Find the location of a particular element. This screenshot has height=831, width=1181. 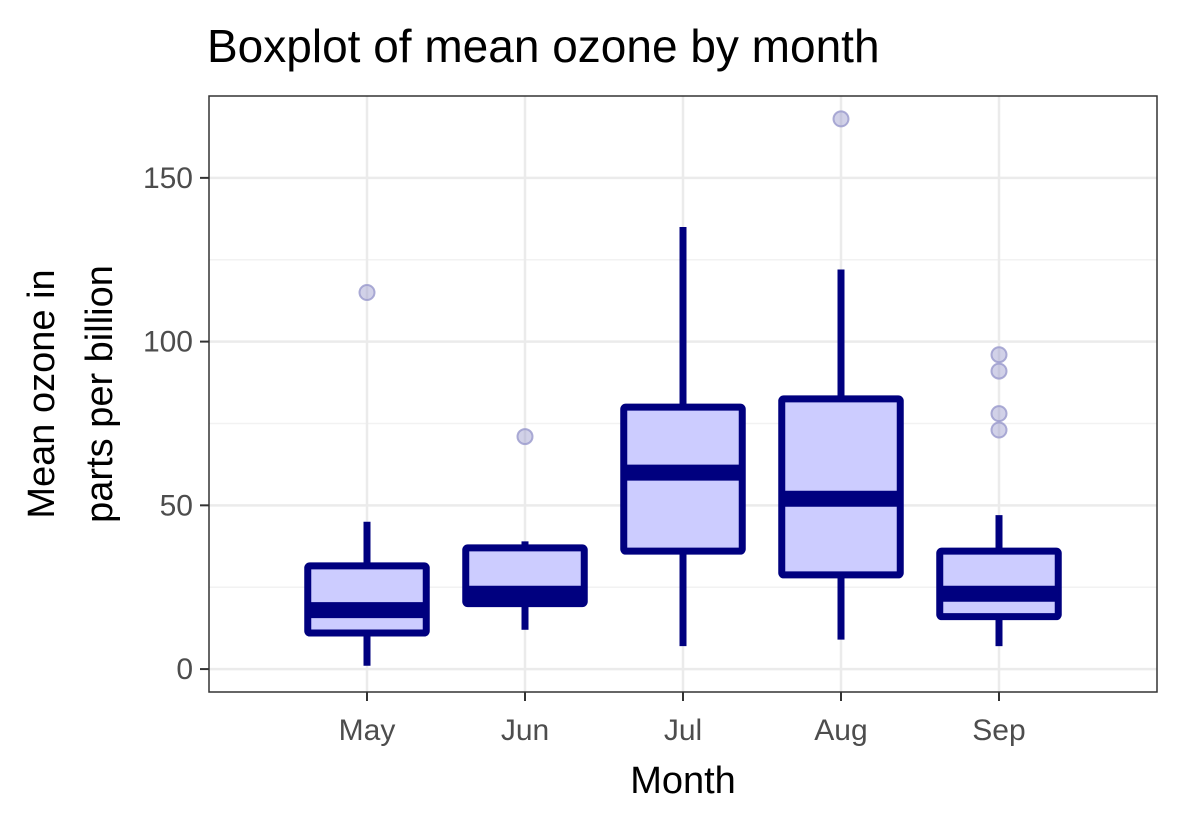

box-jun is located at coordinates (525, 529).